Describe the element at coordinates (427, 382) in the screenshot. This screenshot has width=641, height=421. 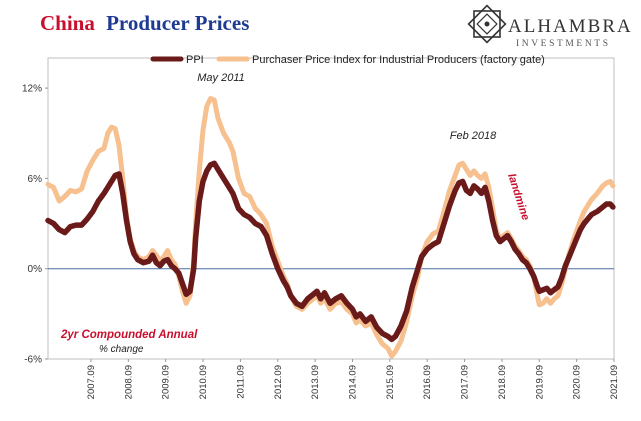
I see `x-tick-label: 2016.09` at that location.